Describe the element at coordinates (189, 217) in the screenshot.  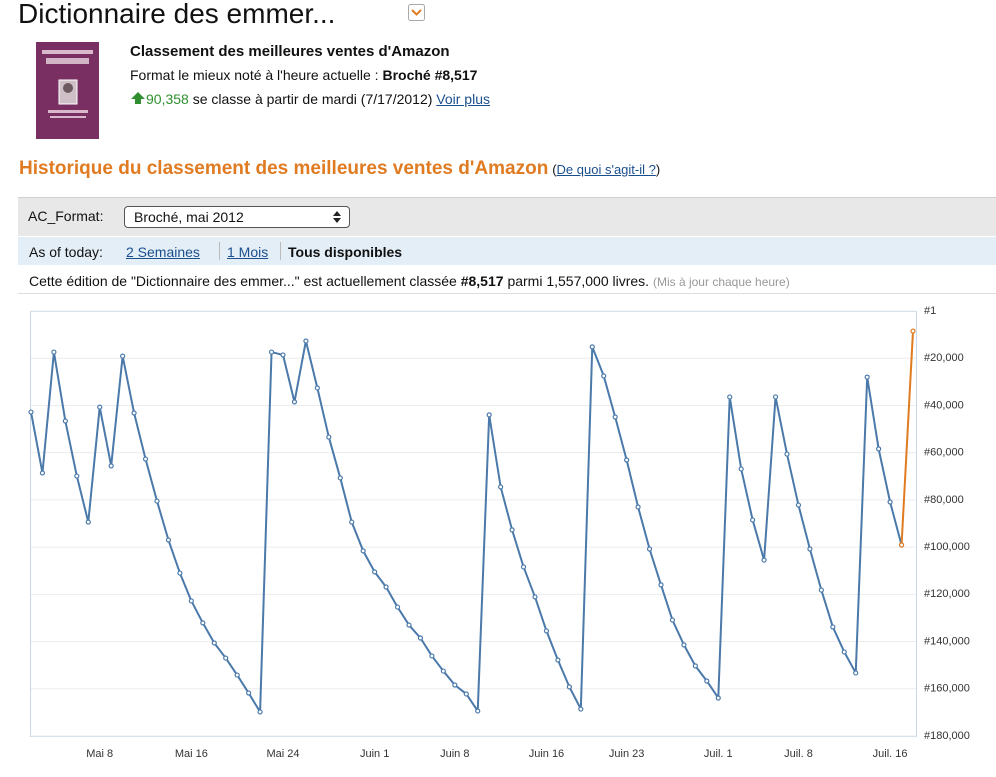
I see `format-select-value: Broché, mai 2012` at that location.